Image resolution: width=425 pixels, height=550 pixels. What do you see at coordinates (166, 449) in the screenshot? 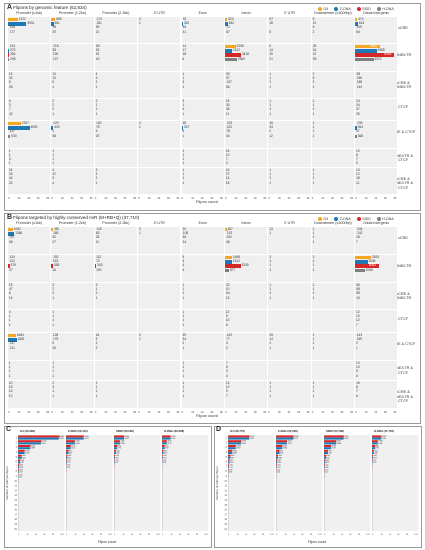
I see `value-label: 630` at bounding box center [166, 449].